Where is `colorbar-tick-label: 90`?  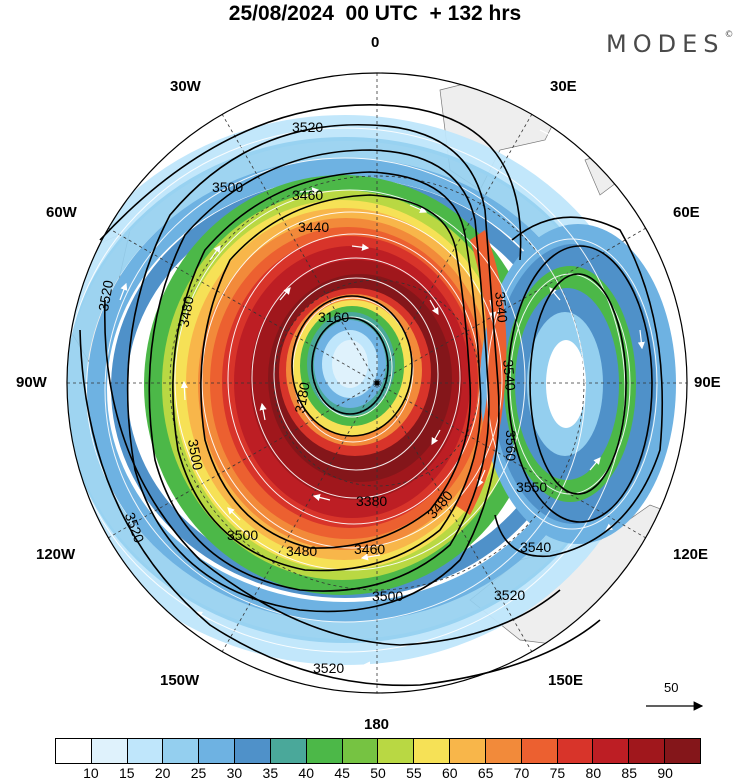 colorbar-tick-label: 90 is located at coordinates (665, 773).